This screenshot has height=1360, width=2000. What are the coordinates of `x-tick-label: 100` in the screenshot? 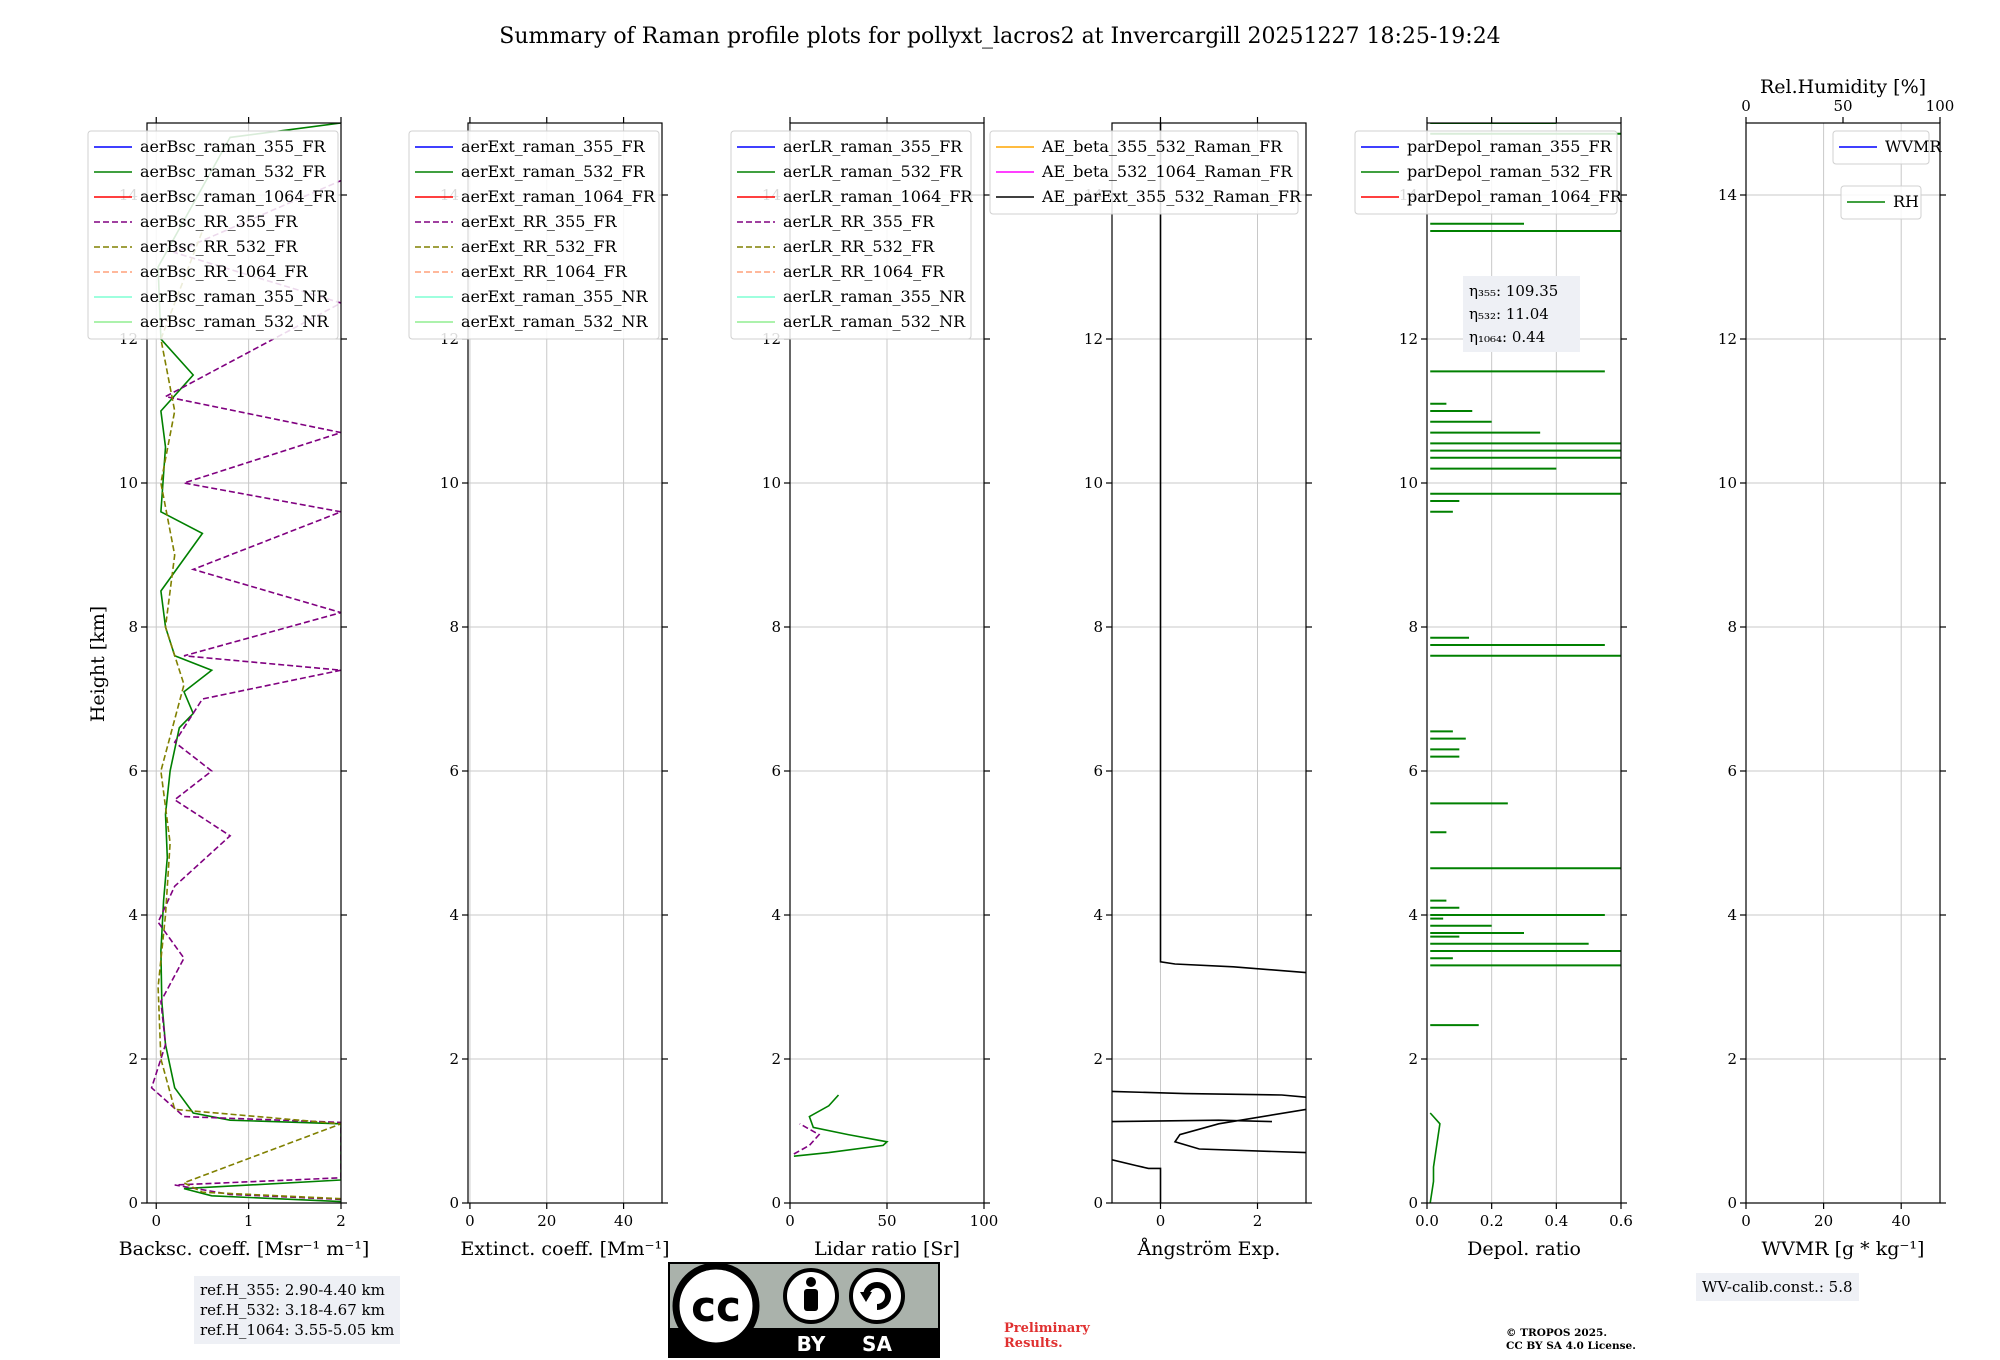 It's located at (984, 1221).